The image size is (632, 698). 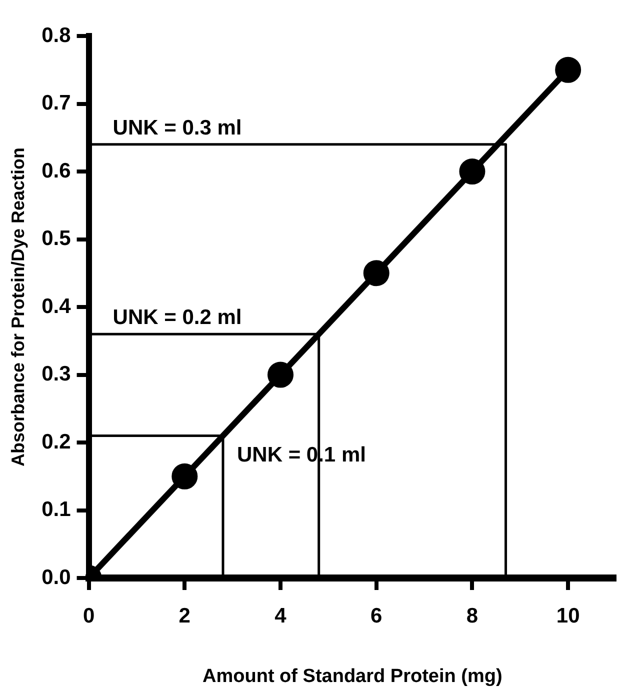 I want to click on y-tick-label: 0.2, so click(x=56, y=442).